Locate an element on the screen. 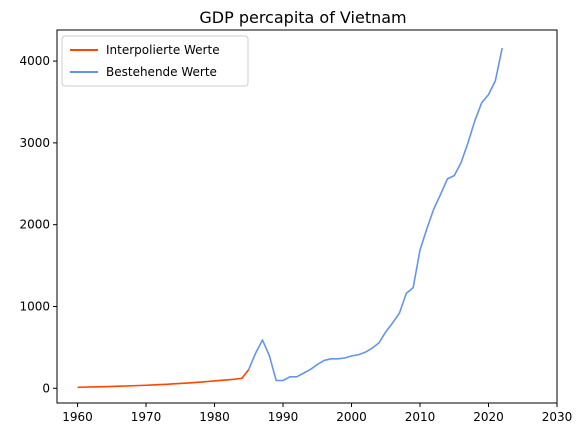 The width and height of the screenshot is (578, 435). y-tick-label: 2000 is located at coordinates (34, 225).